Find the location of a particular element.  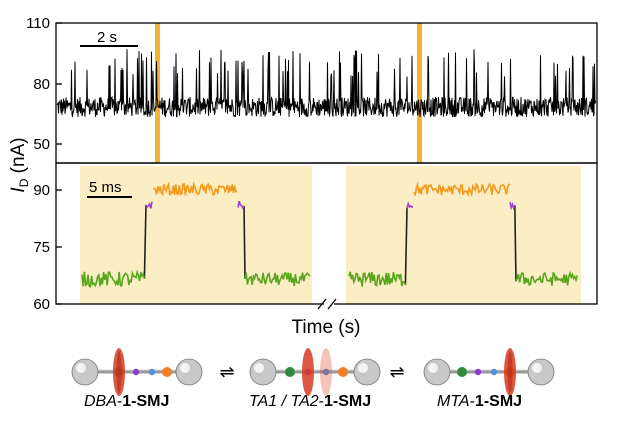

molecule-mta is located at coordinates (489, 372).